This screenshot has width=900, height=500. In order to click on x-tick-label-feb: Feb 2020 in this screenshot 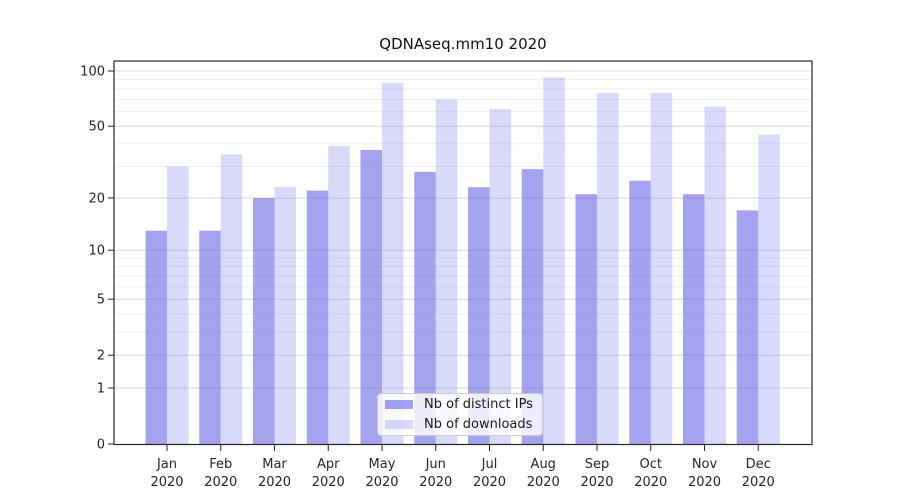, I will do `click(220, 473)`.